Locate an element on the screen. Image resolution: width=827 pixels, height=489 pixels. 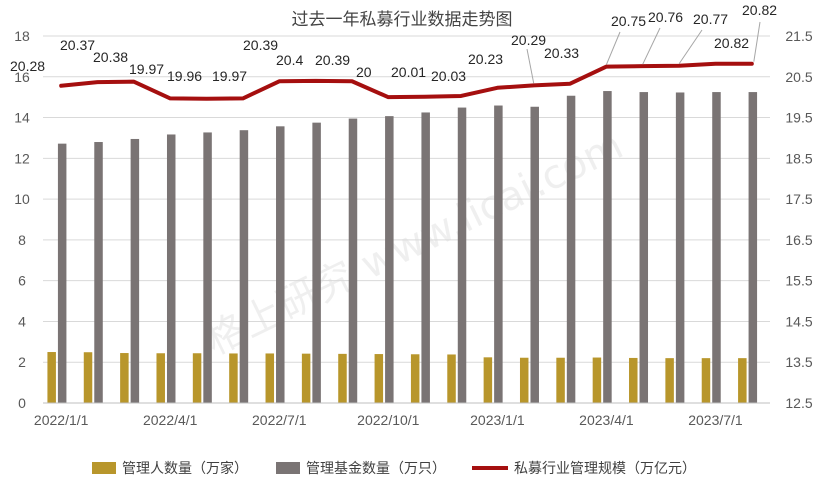
line-data-label: 20.28 is located at coordinates (27, 66).